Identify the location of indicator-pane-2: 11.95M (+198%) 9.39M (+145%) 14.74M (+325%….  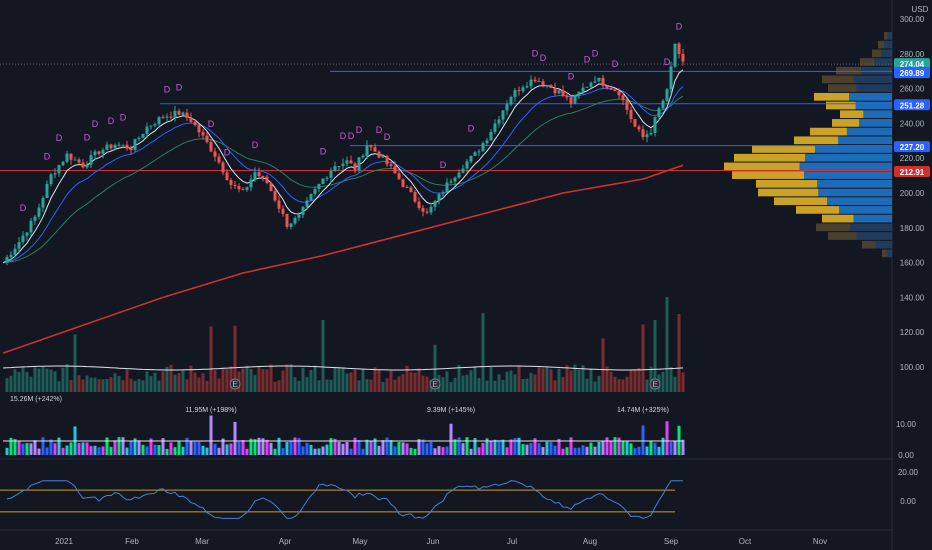
(344, 431).